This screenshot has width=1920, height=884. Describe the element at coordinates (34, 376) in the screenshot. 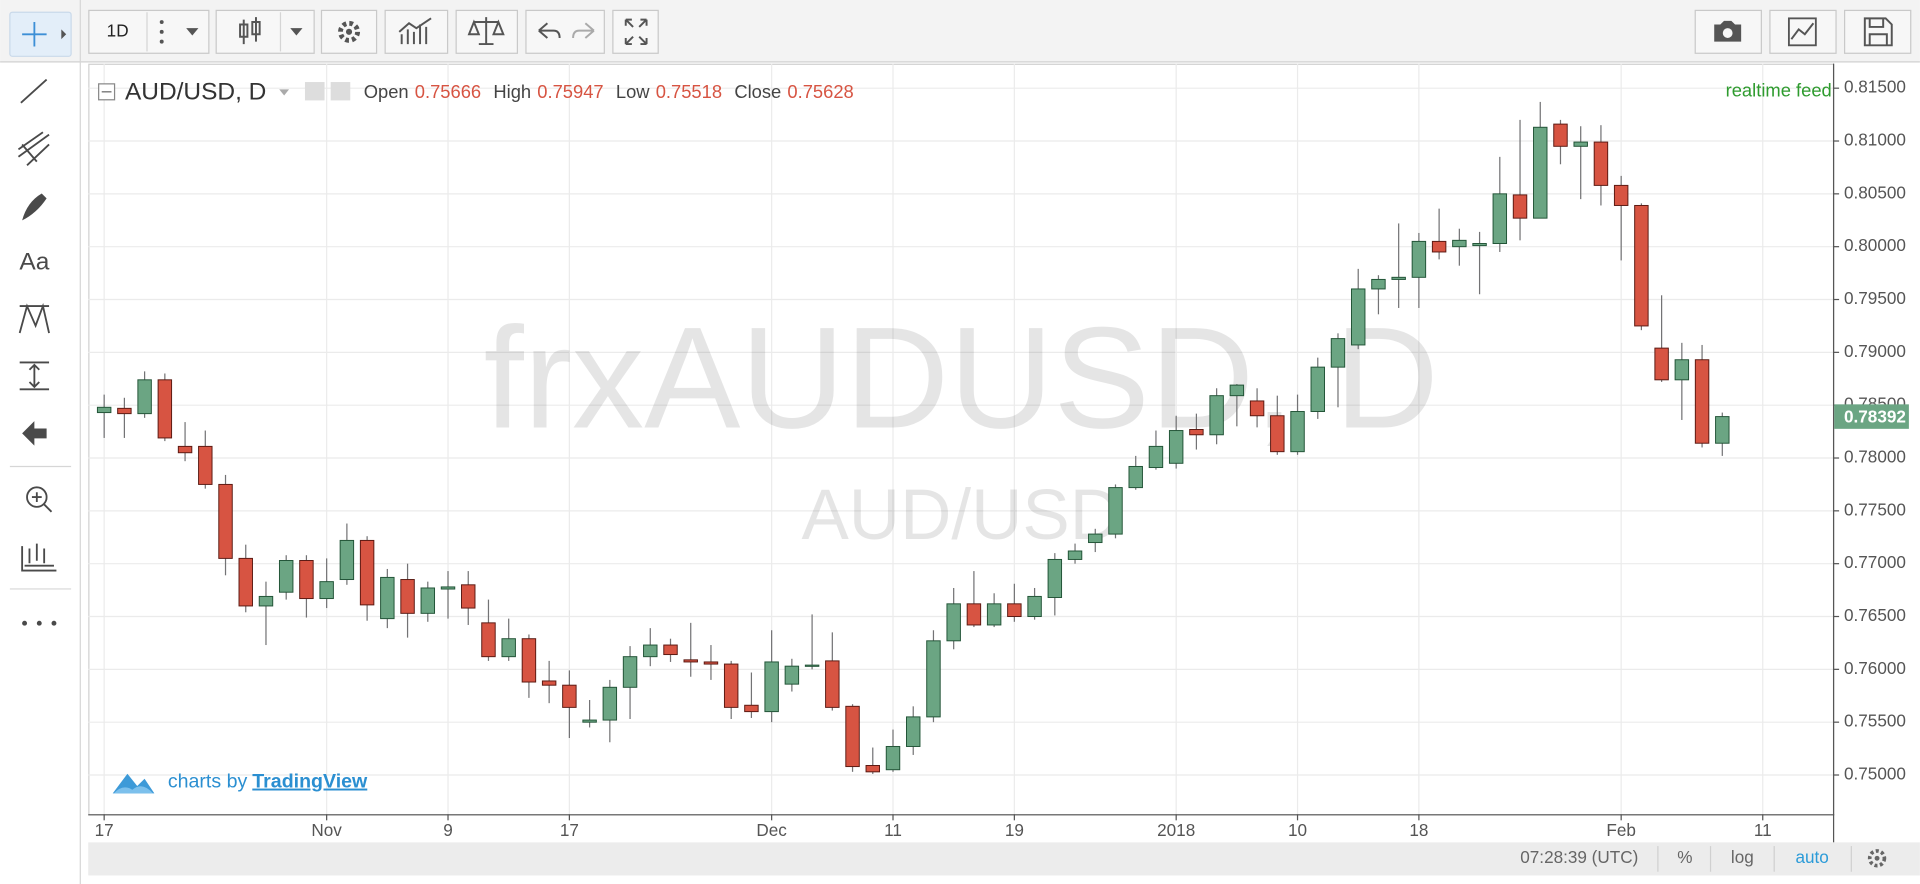

I see `measure-tool` at that location.